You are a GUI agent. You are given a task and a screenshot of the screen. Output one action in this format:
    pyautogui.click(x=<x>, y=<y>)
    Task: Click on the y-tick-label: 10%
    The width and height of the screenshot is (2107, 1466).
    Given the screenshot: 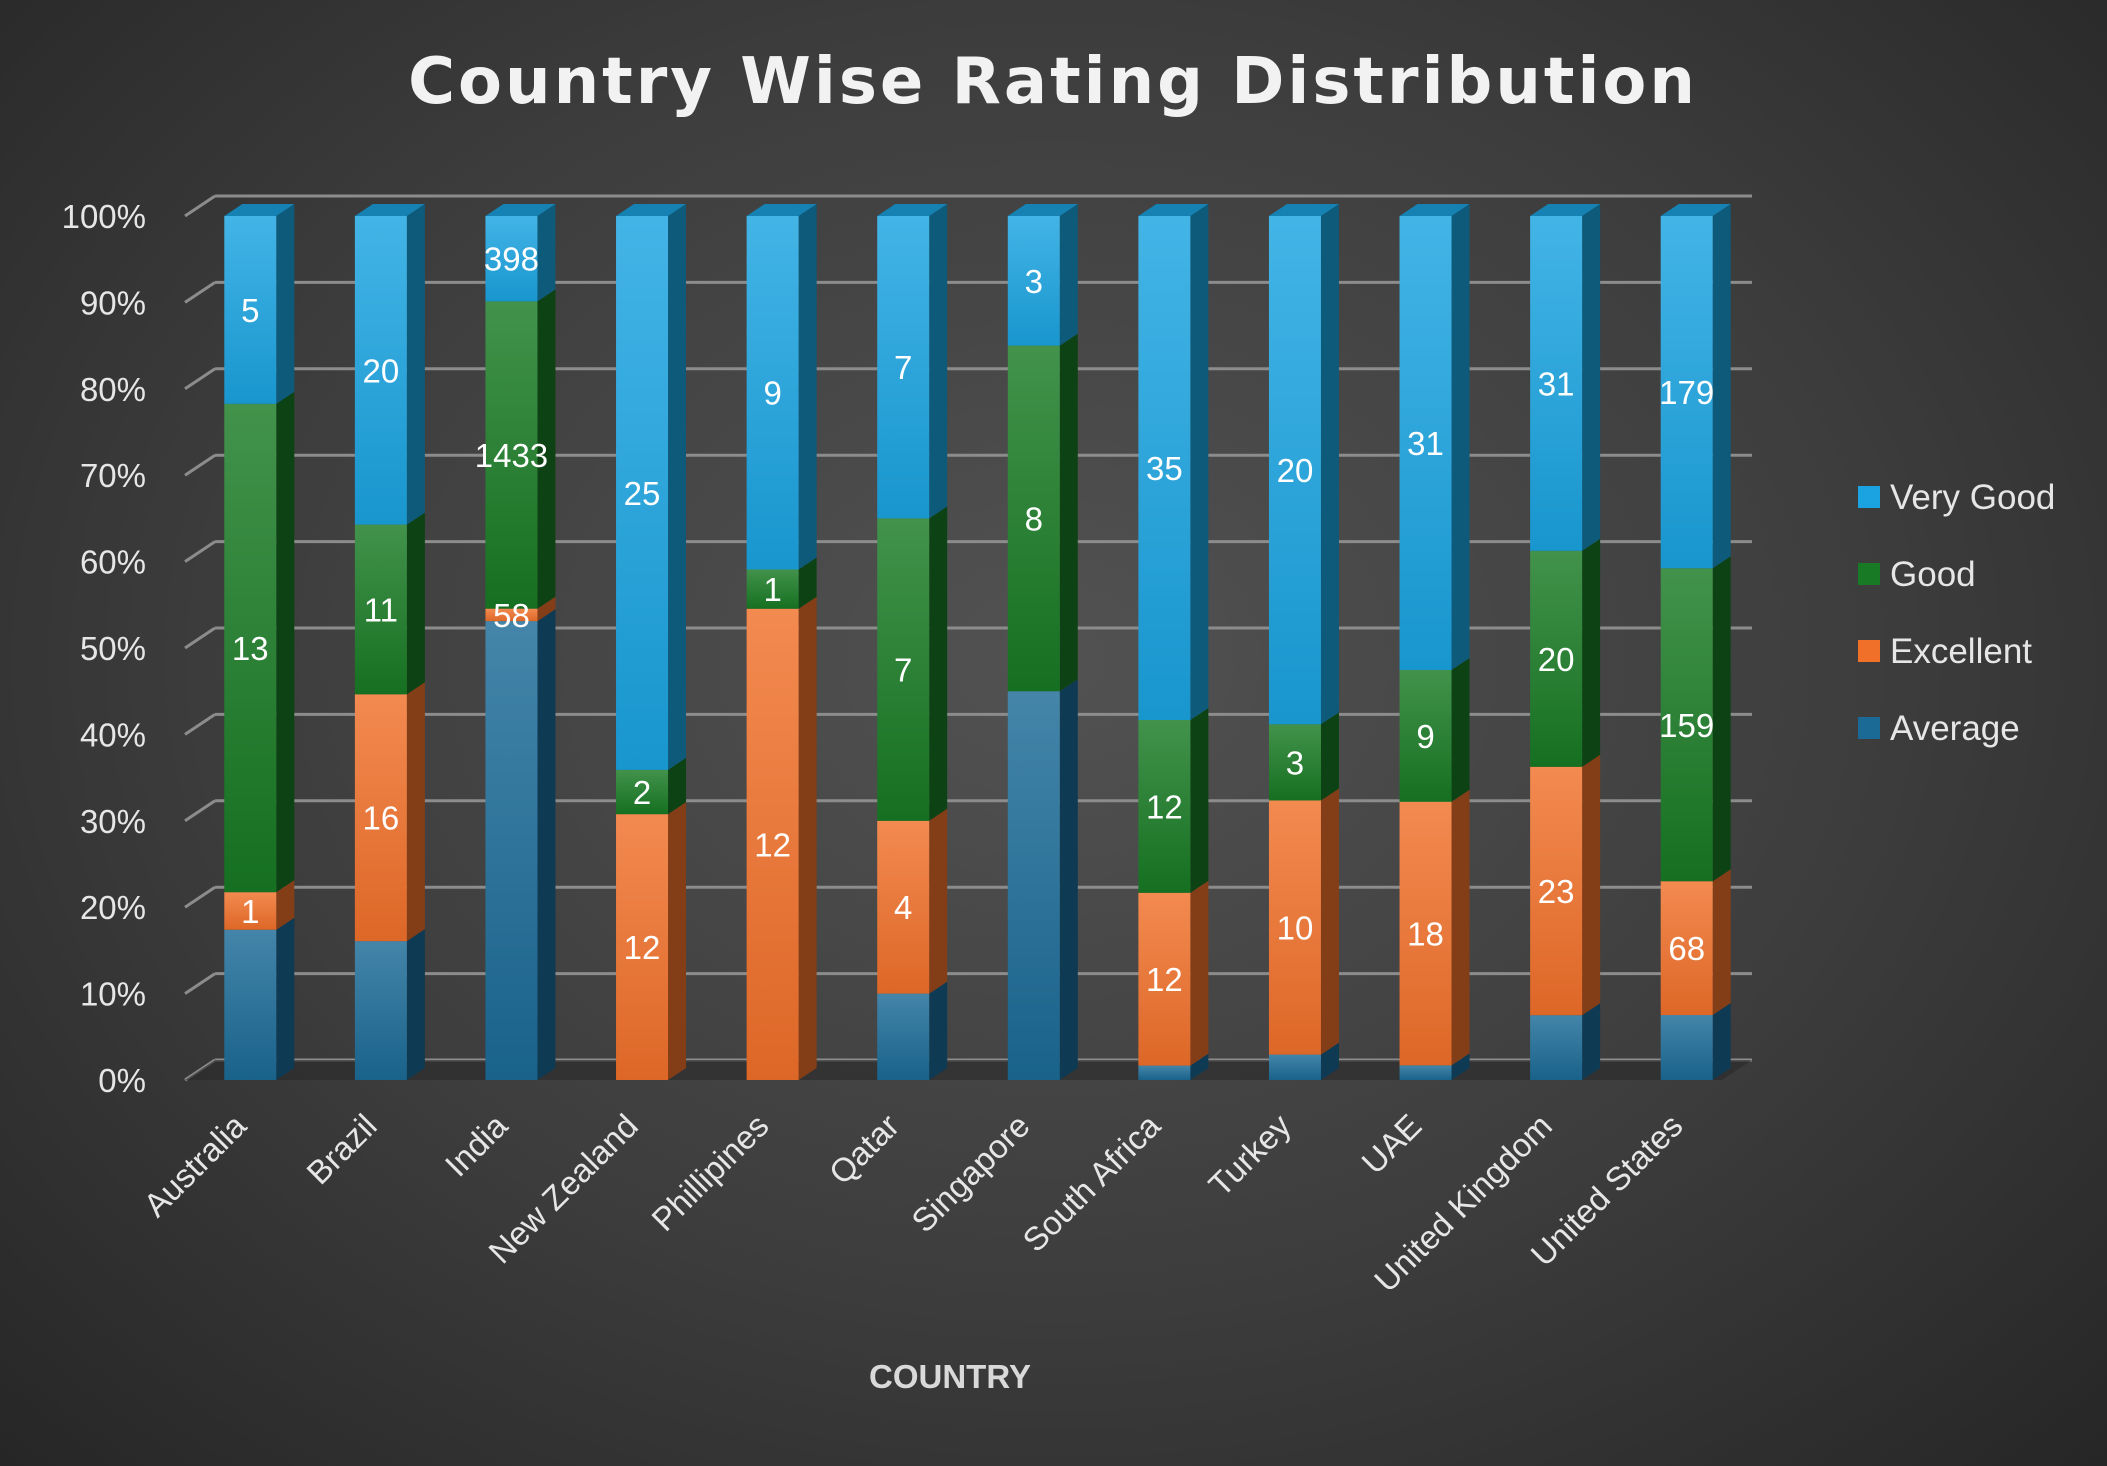 What is the action you would take?
    pyautogui.click(x=113, y=994)
    